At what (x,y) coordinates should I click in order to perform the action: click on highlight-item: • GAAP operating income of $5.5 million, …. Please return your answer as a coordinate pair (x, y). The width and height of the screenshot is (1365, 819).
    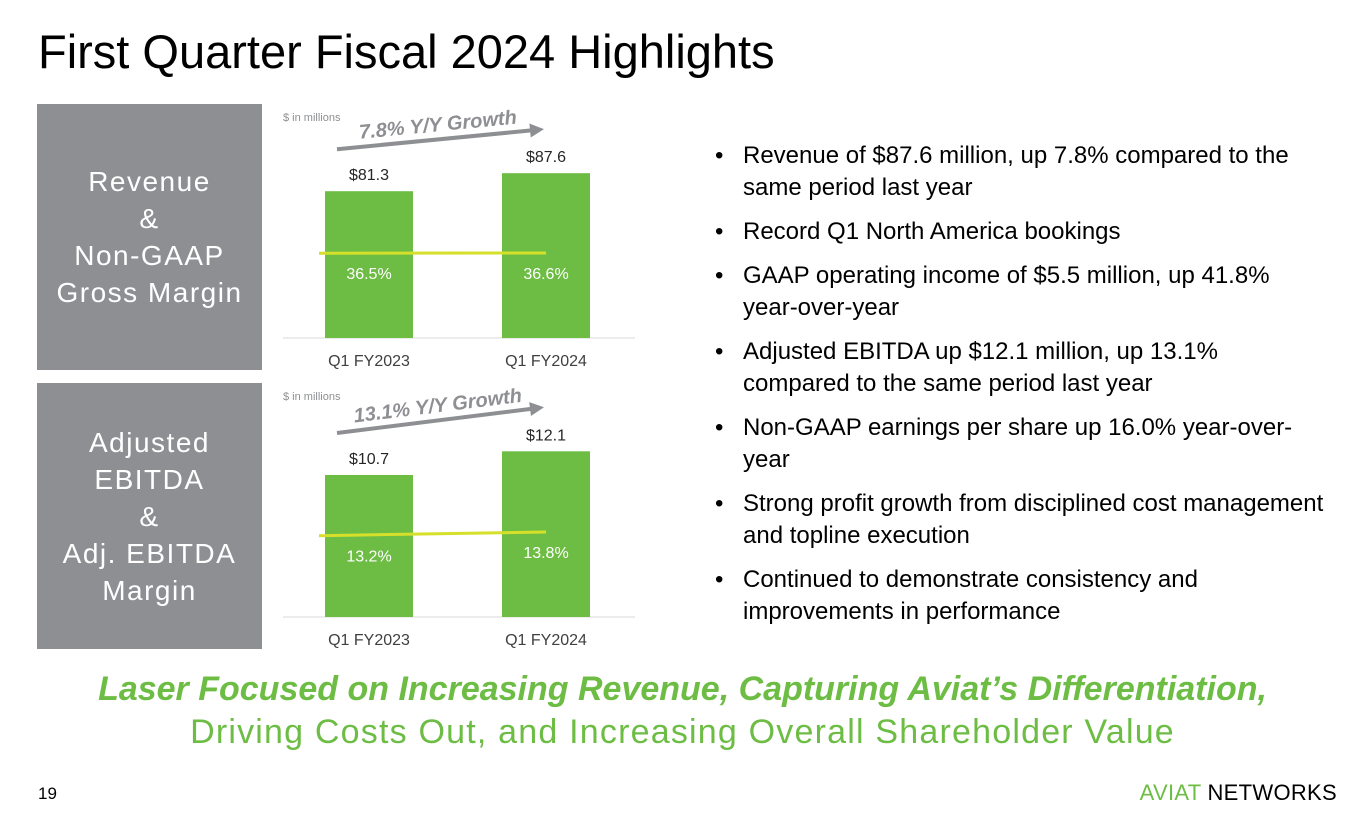
    Looking at the image, I should click on (1020, 292).